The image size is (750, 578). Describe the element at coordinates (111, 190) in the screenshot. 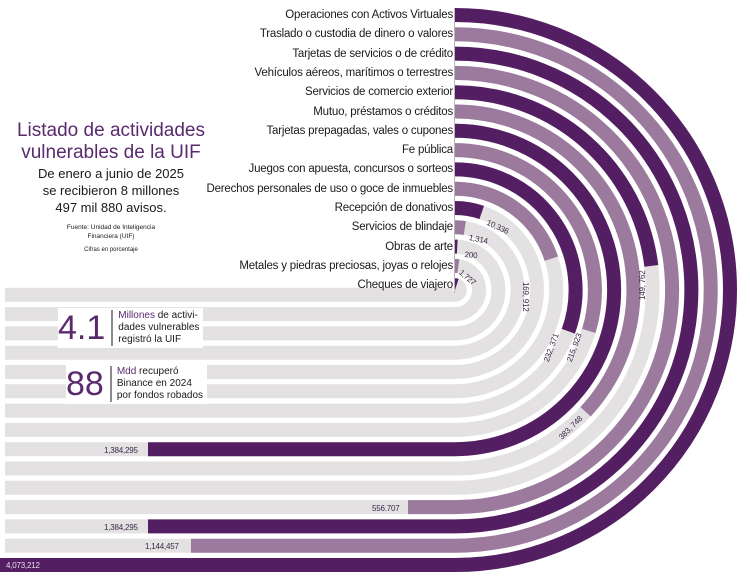

I see `subtitle-line2: se recibieron 8 millones` at that location.